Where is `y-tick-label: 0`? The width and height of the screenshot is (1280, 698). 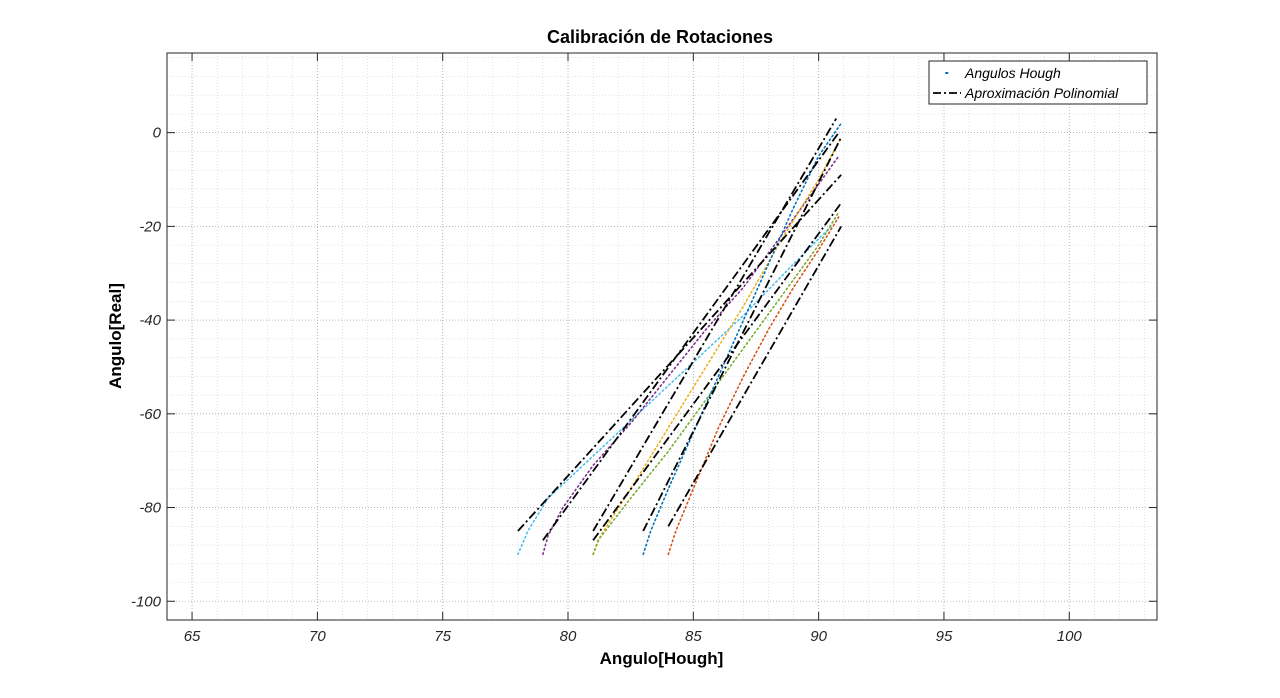
y-tick-label: 0 is located at coordinates (157, 133).